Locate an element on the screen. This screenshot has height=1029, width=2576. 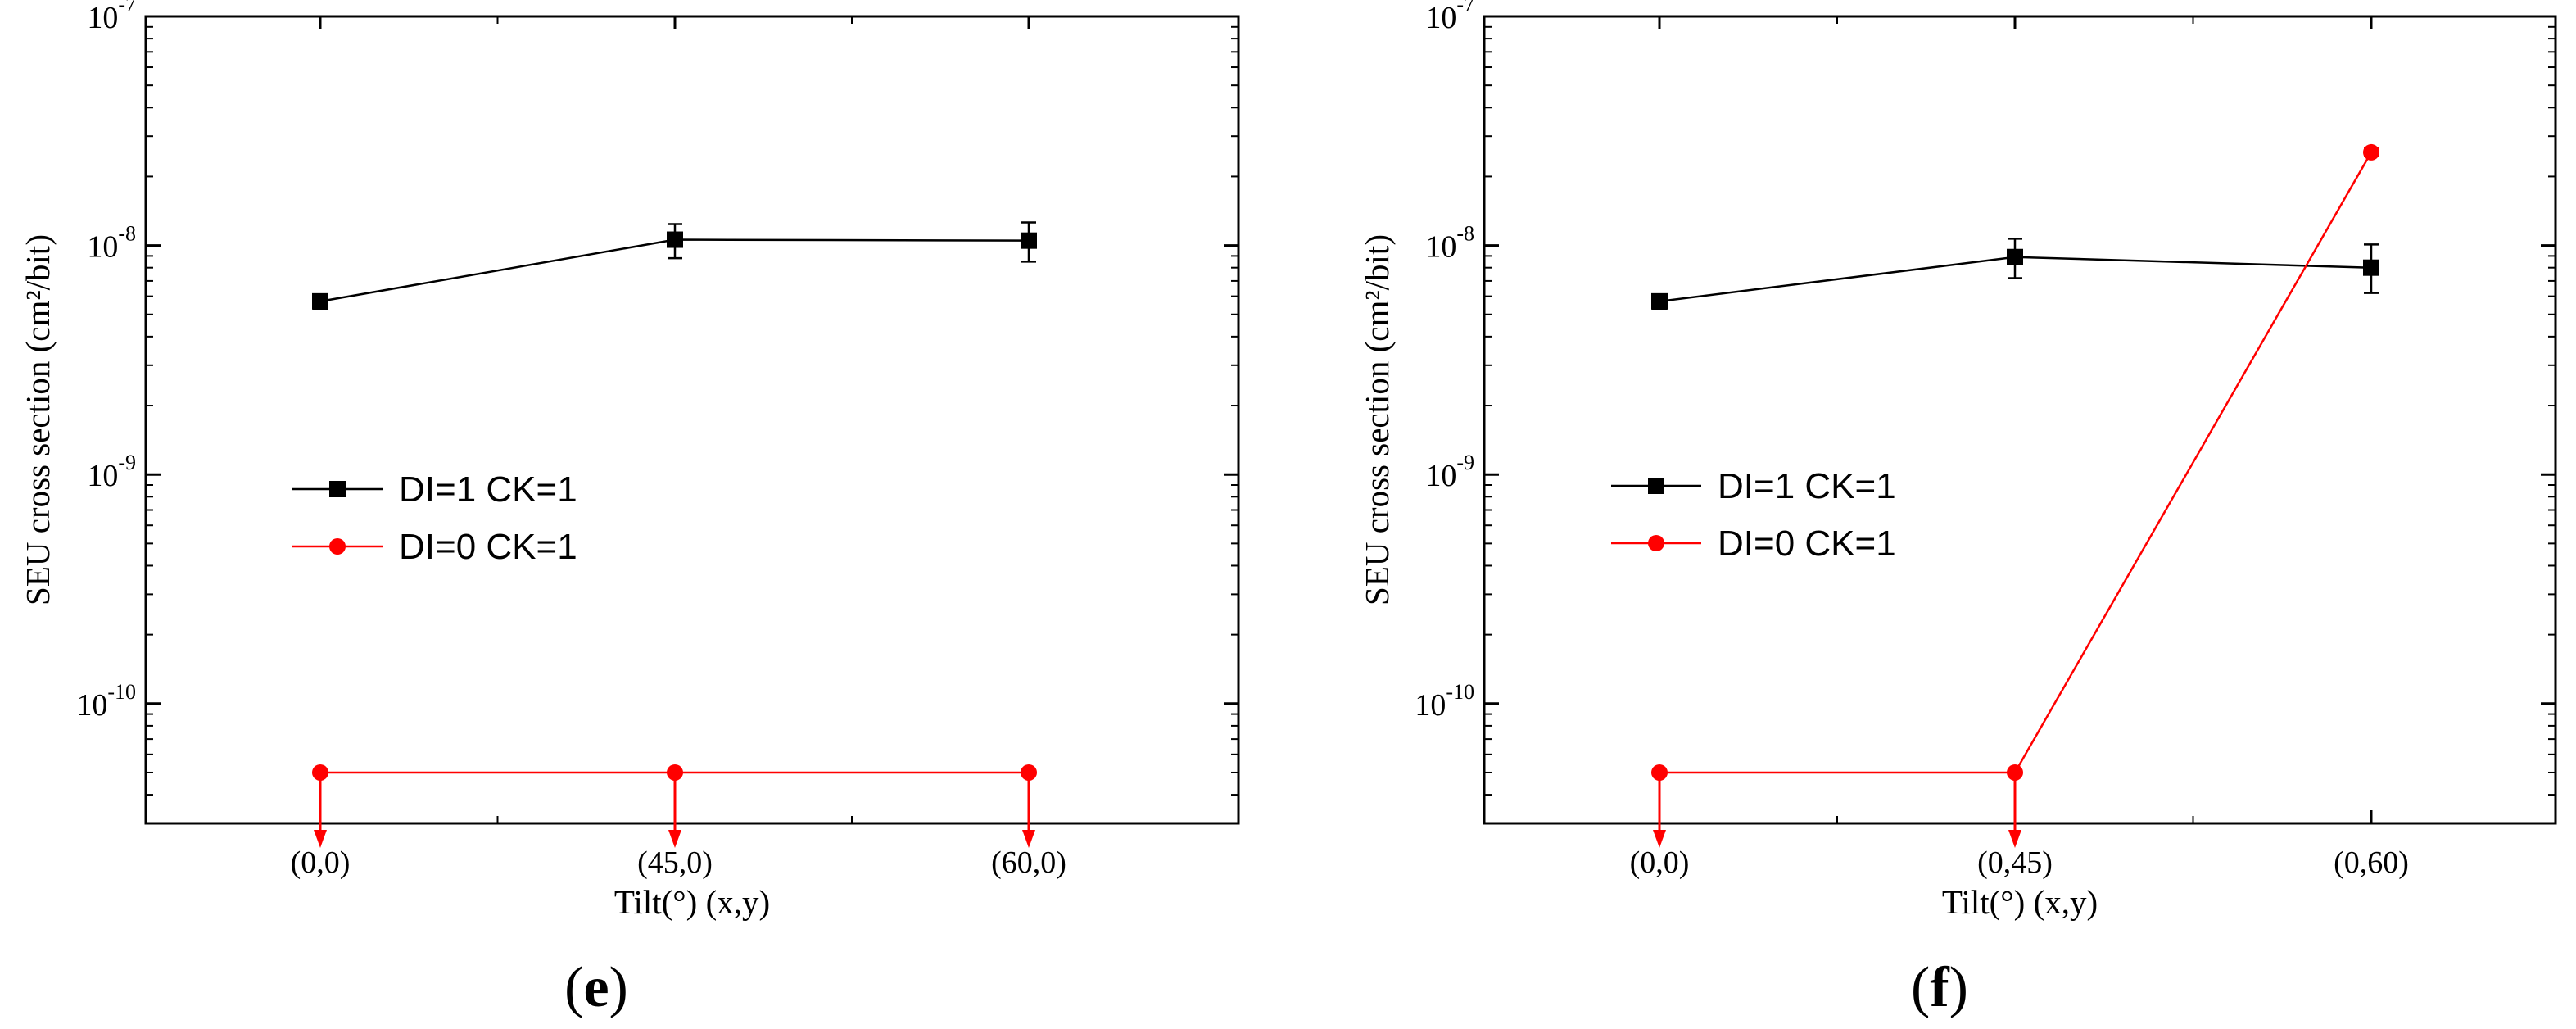
x-tick-label: (60,0) is located at coordinates (1028, 862).